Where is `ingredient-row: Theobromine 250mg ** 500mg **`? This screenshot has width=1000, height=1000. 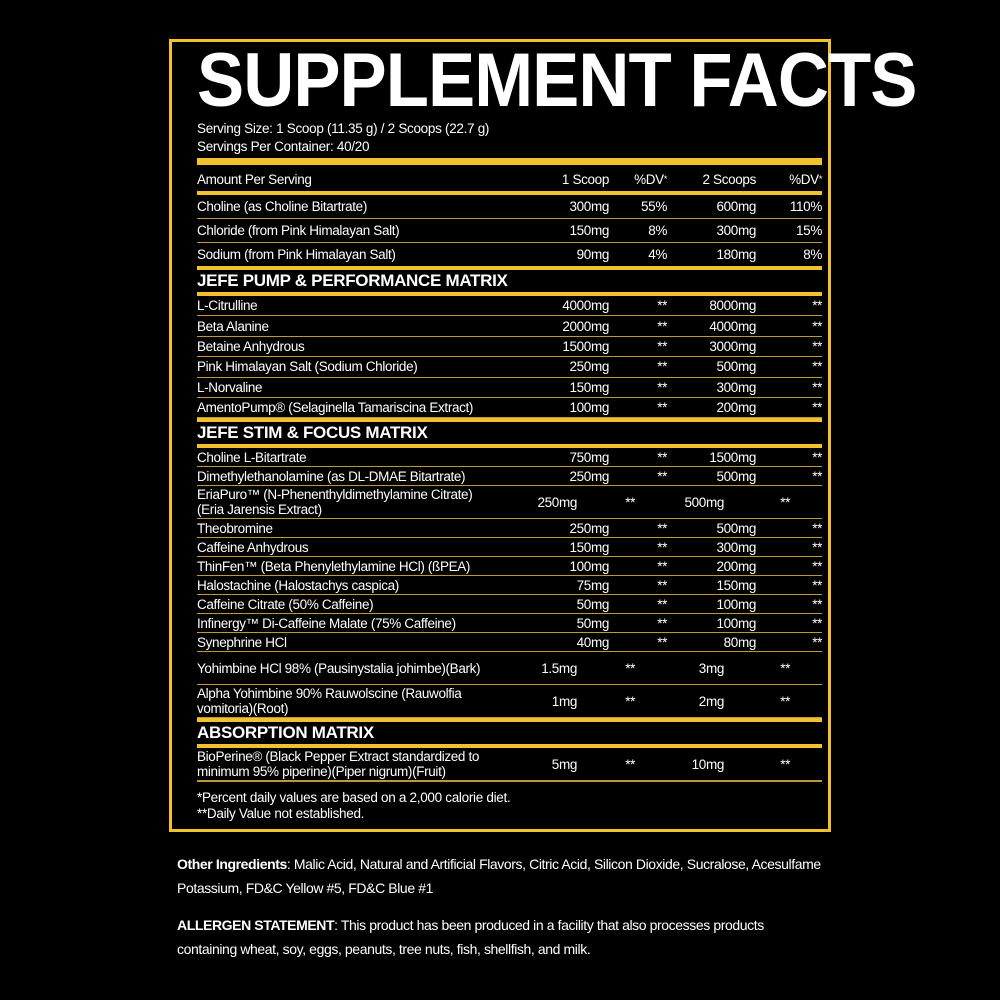
ingredient-row: Theobromine 250mg ** 500mg ** is located at coordinates (509, 528).